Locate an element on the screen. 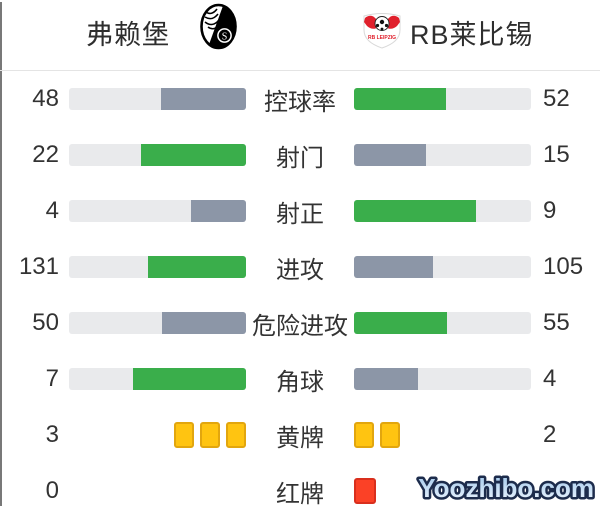 The width and height of the screenshot is (600, 508). away-stat-value: 105 is located at coordinates (563, 266).